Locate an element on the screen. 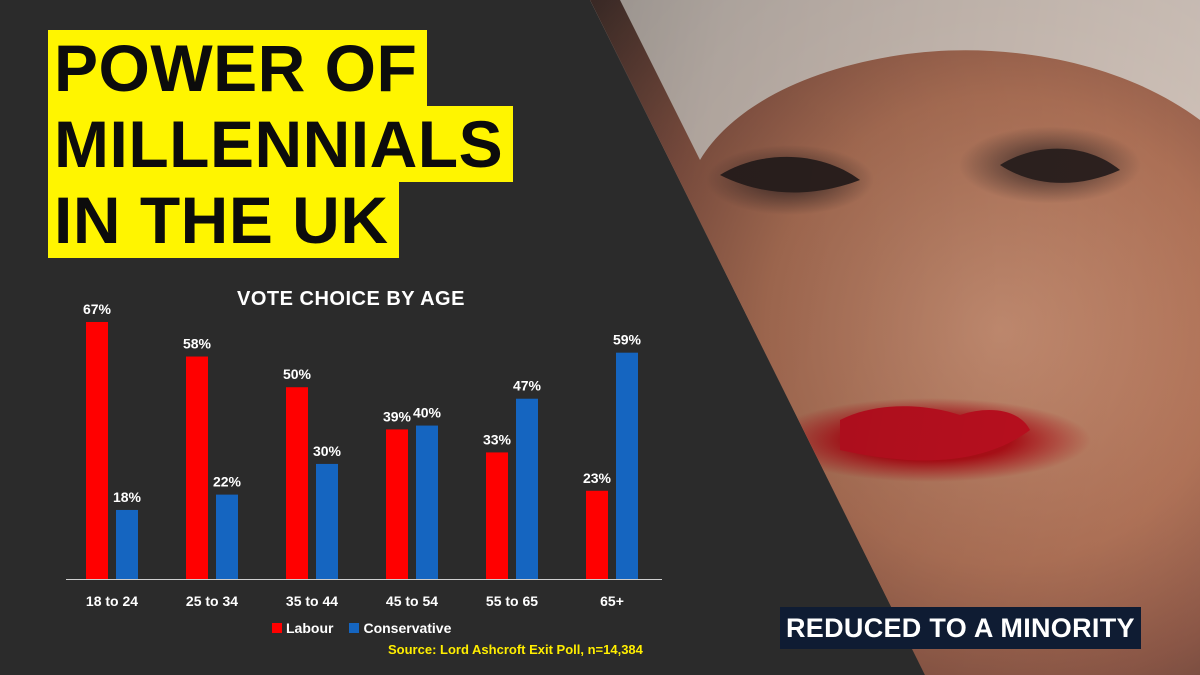 This screenshot has width=1200, height=675. headline-line-1: POWER OF is located at coordinates (238, 68).